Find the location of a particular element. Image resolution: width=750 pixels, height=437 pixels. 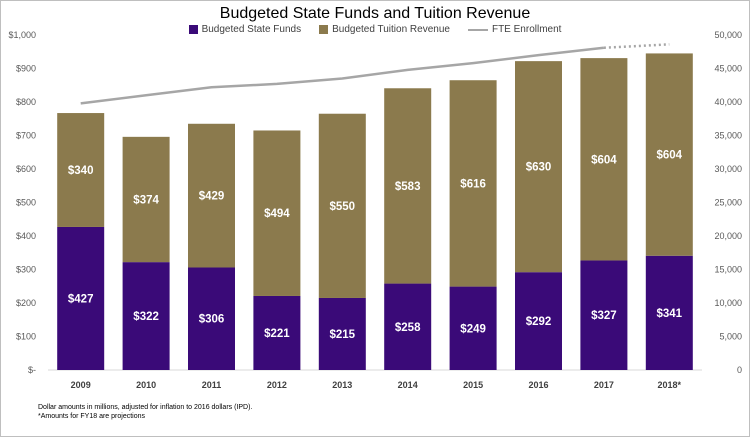

y-right-tick-label: 25,000 is located at coordinates (728, 203).